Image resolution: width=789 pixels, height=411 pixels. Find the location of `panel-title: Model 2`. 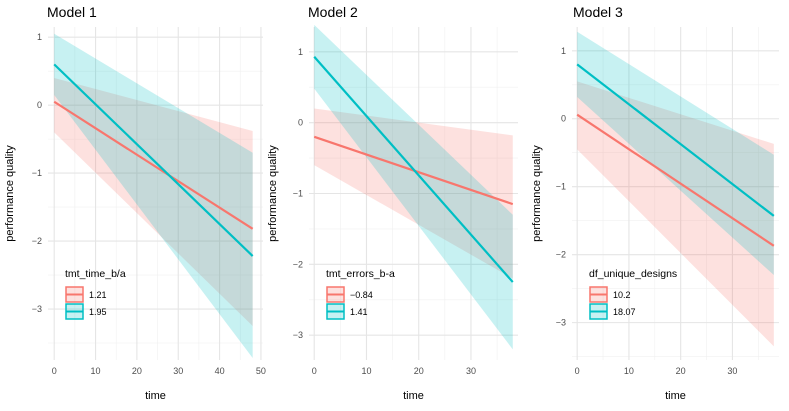

panel-title: Model 2 is located at coordinates (333, 12).